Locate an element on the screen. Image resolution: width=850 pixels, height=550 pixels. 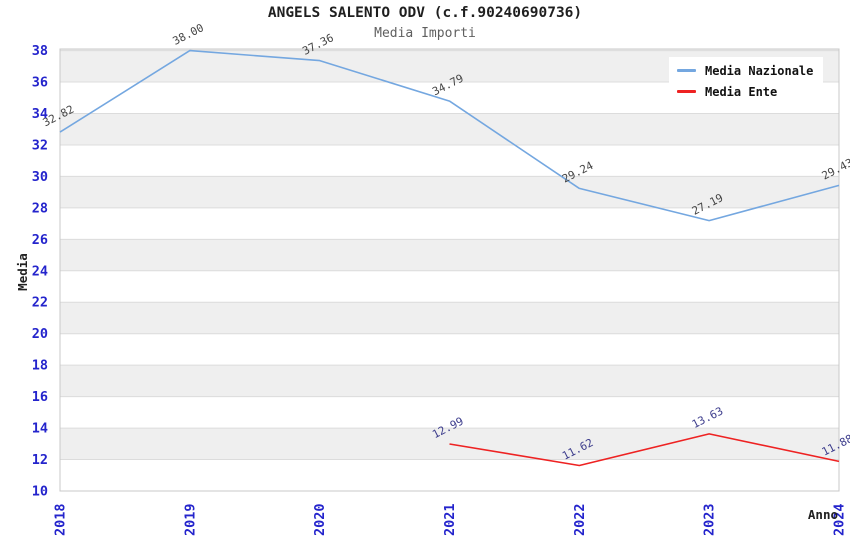
national-series-line-icon is located at coordinates (686, 70).